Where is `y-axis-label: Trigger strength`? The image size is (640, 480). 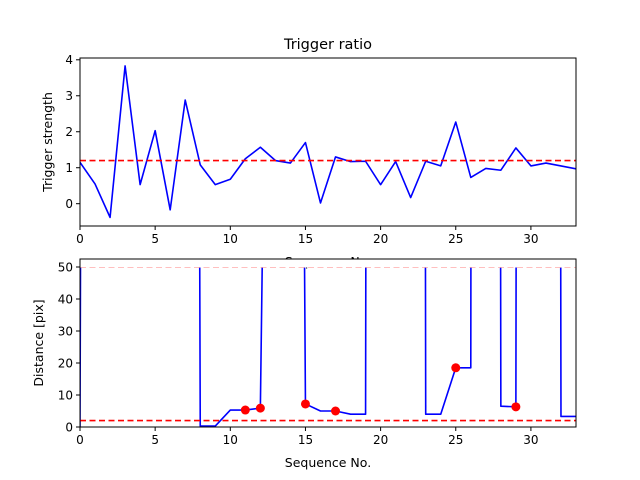
y-axis-label: Trigger strength is located at coordinates (47, 142).